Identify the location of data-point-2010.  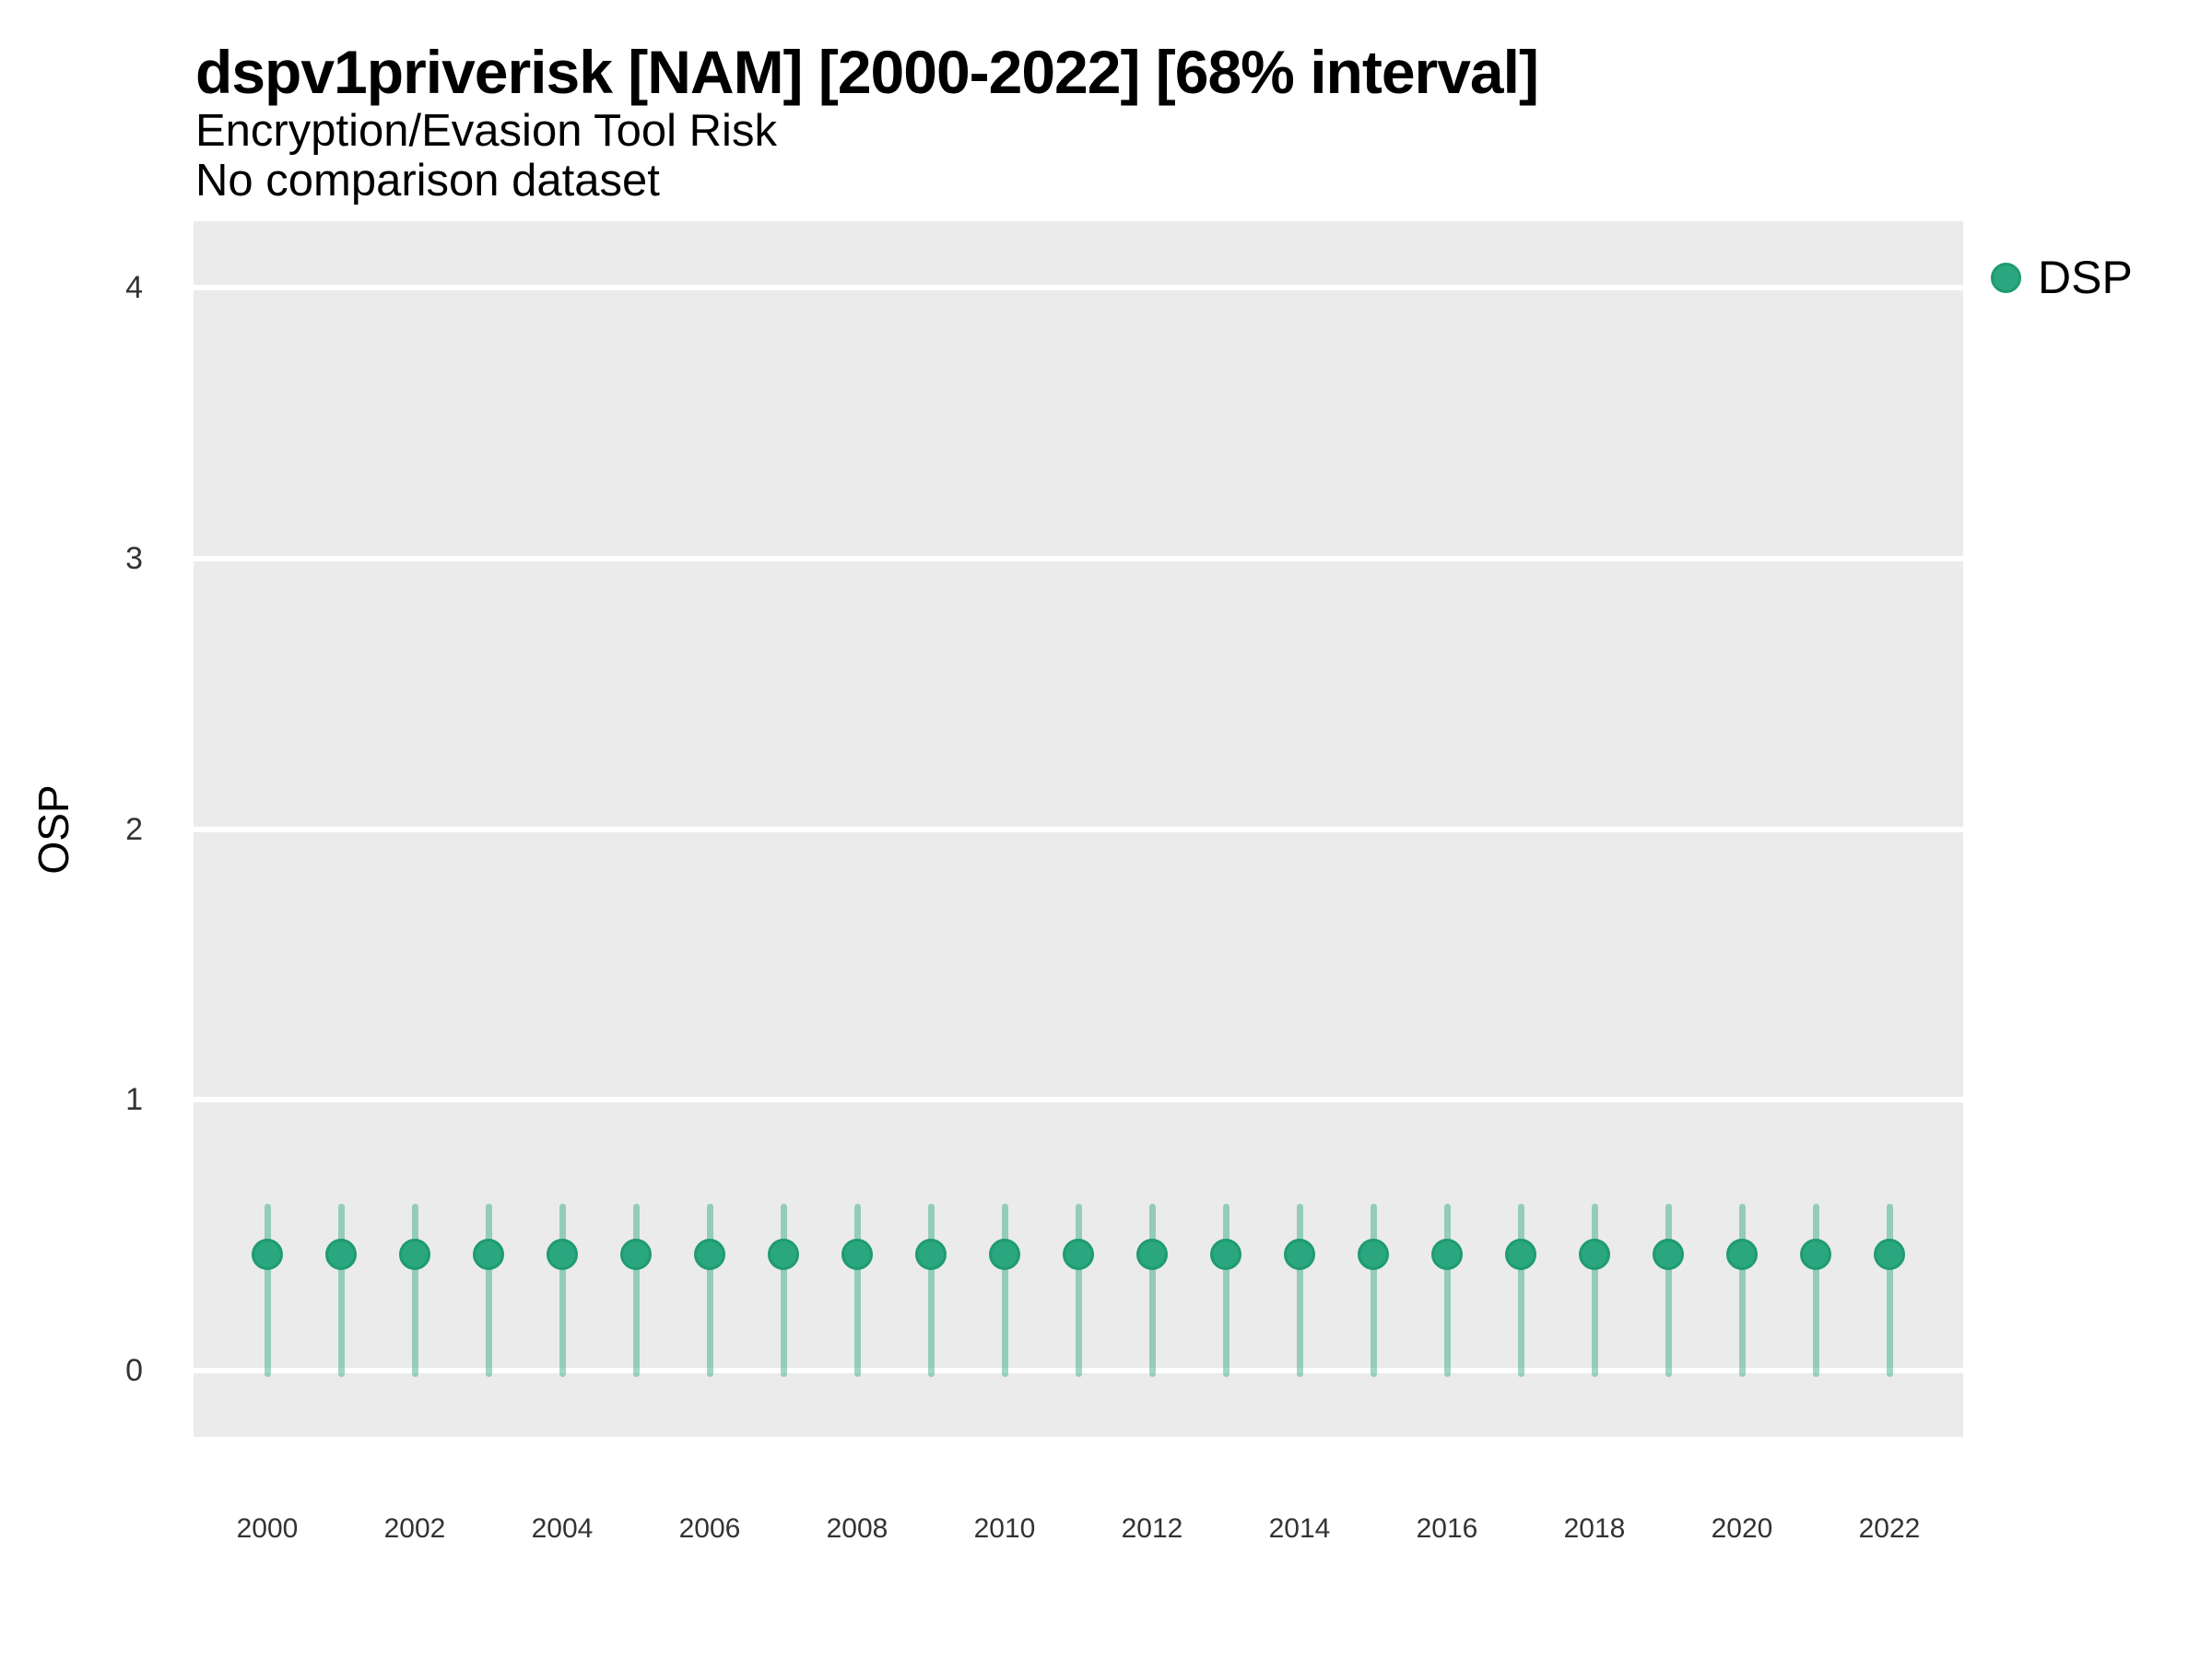
(1004, 1254).